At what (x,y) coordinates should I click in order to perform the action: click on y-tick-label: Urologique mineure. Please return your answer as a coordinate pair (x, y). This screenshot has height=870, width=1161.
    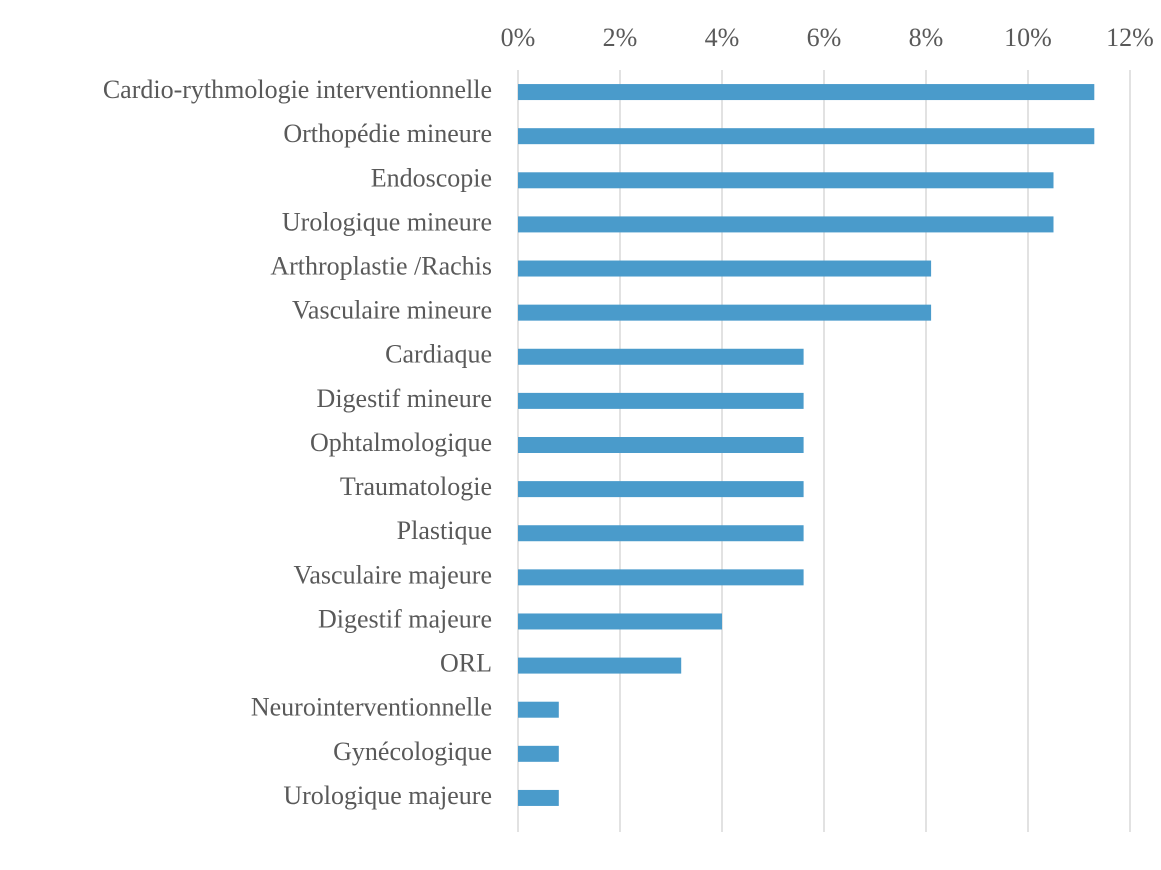
    Looking at the image, I should click on (387, 221).